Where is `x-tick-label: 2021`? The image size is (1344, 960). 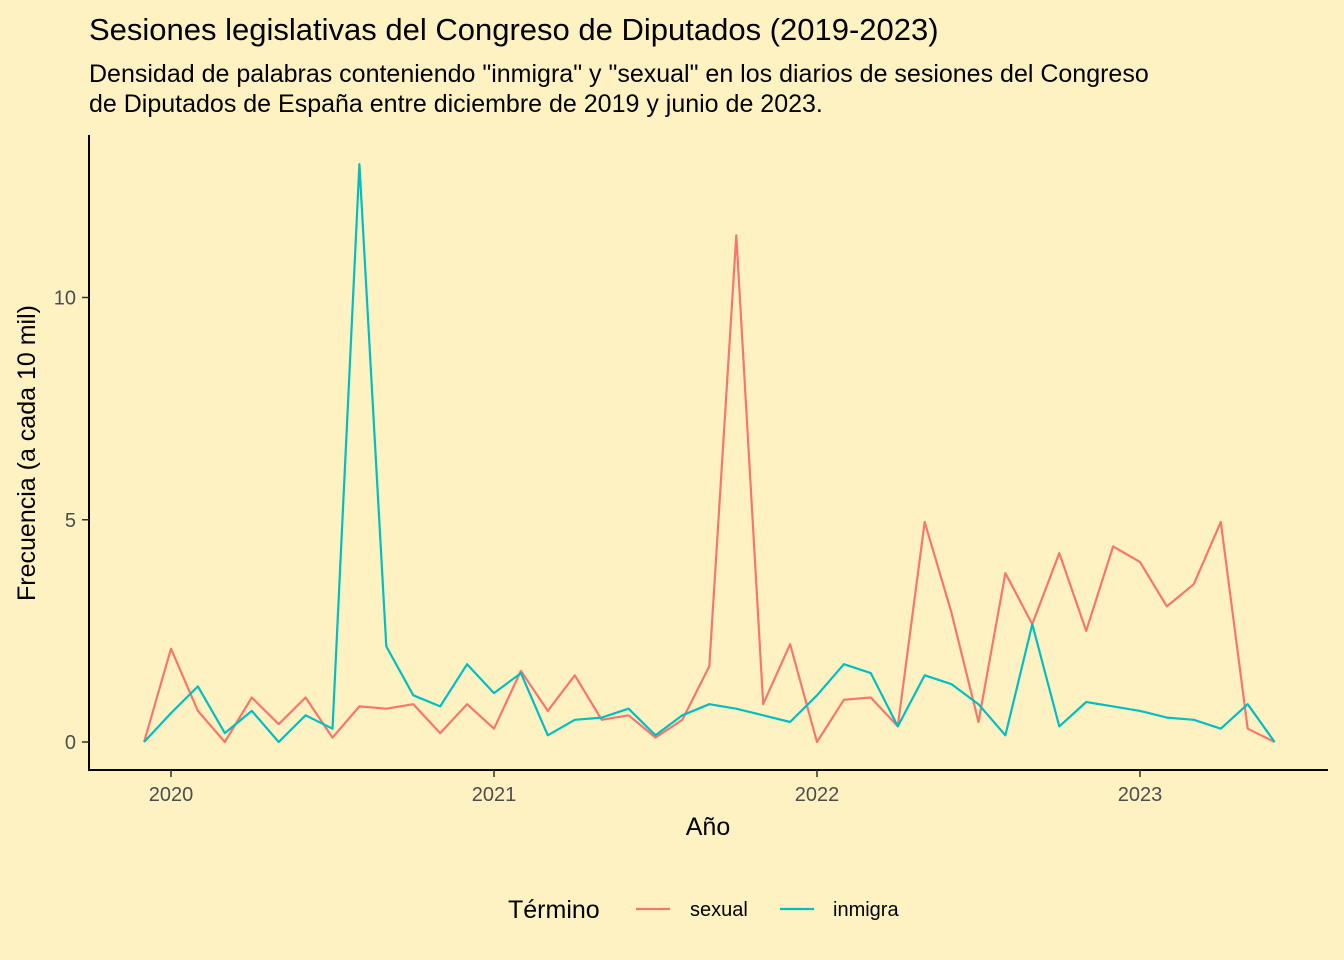 x-tick-label: 2021 is located at coordinates (494, 795).